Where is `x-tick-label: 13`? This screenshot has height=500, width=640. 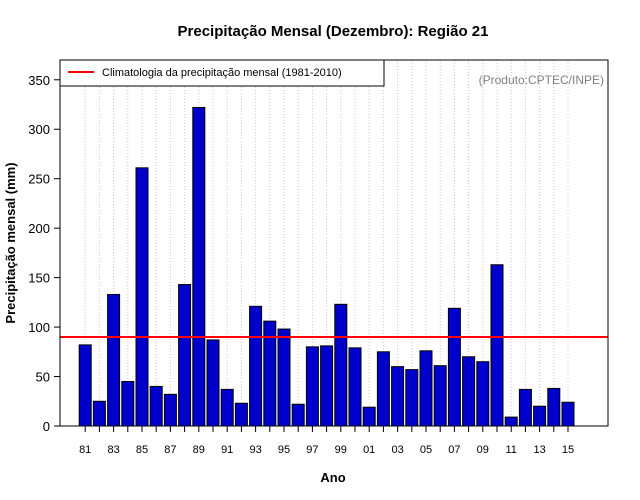 x-tick-label: 13 is located at coordinates (539, 450).